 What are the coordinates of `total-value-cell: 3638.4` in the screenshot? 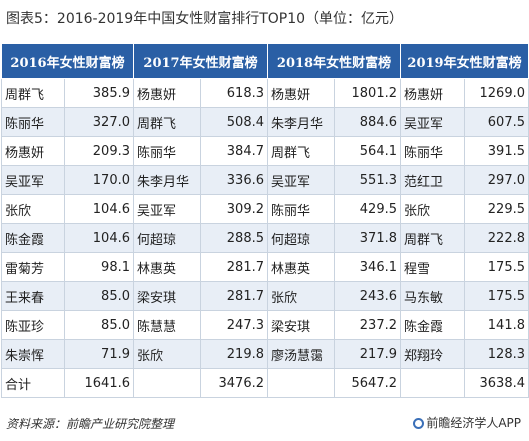 It's located at (496, 383).